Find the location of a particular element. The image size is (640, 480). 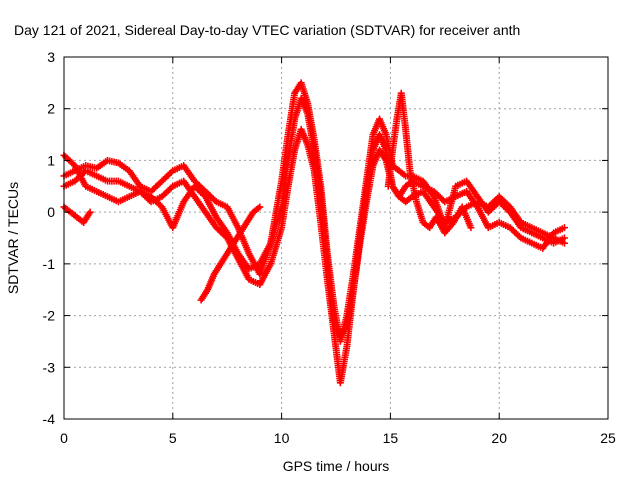

y-tick-label: -4 is located at coordinates (49, 419).